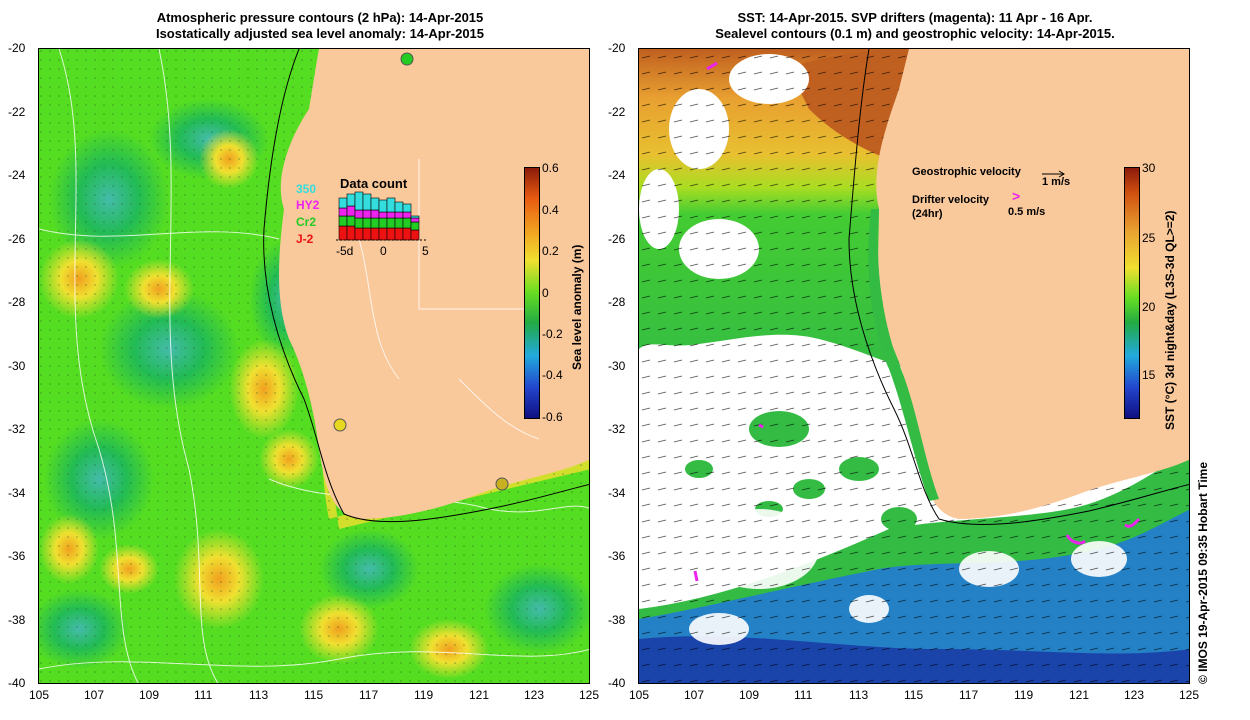 This screenshot has width=1250, height=720. I want to click on drifter-arrow-icon: >, so click(1016, 196).